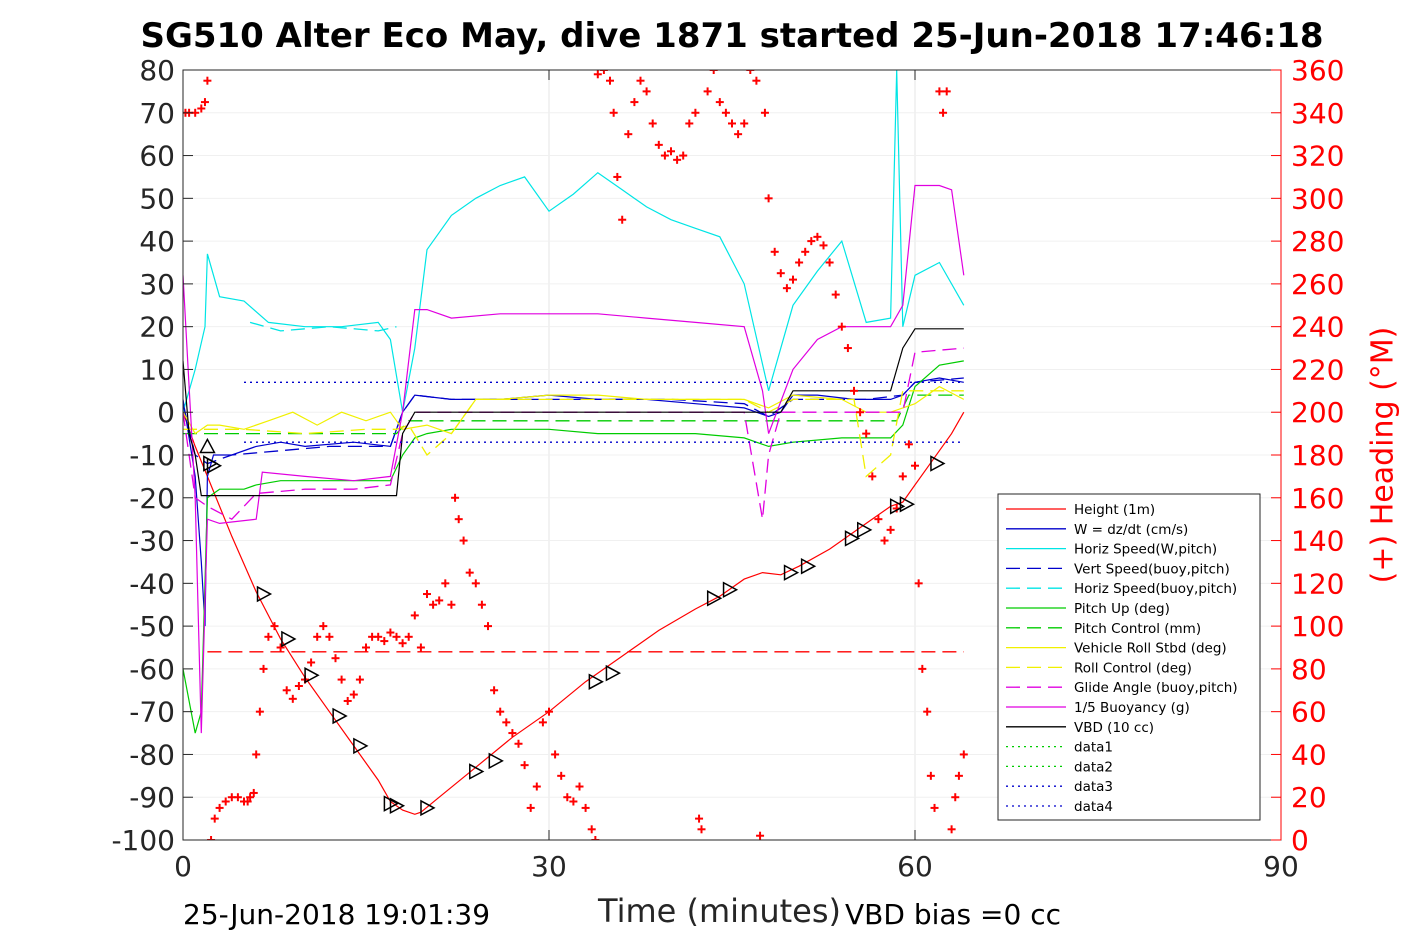 The width and height of the screenshot is (1417, 945). Describe the element at coordinates (1317, 541) in the screenshot. I see `y-tick-label-right: 140` at that location.